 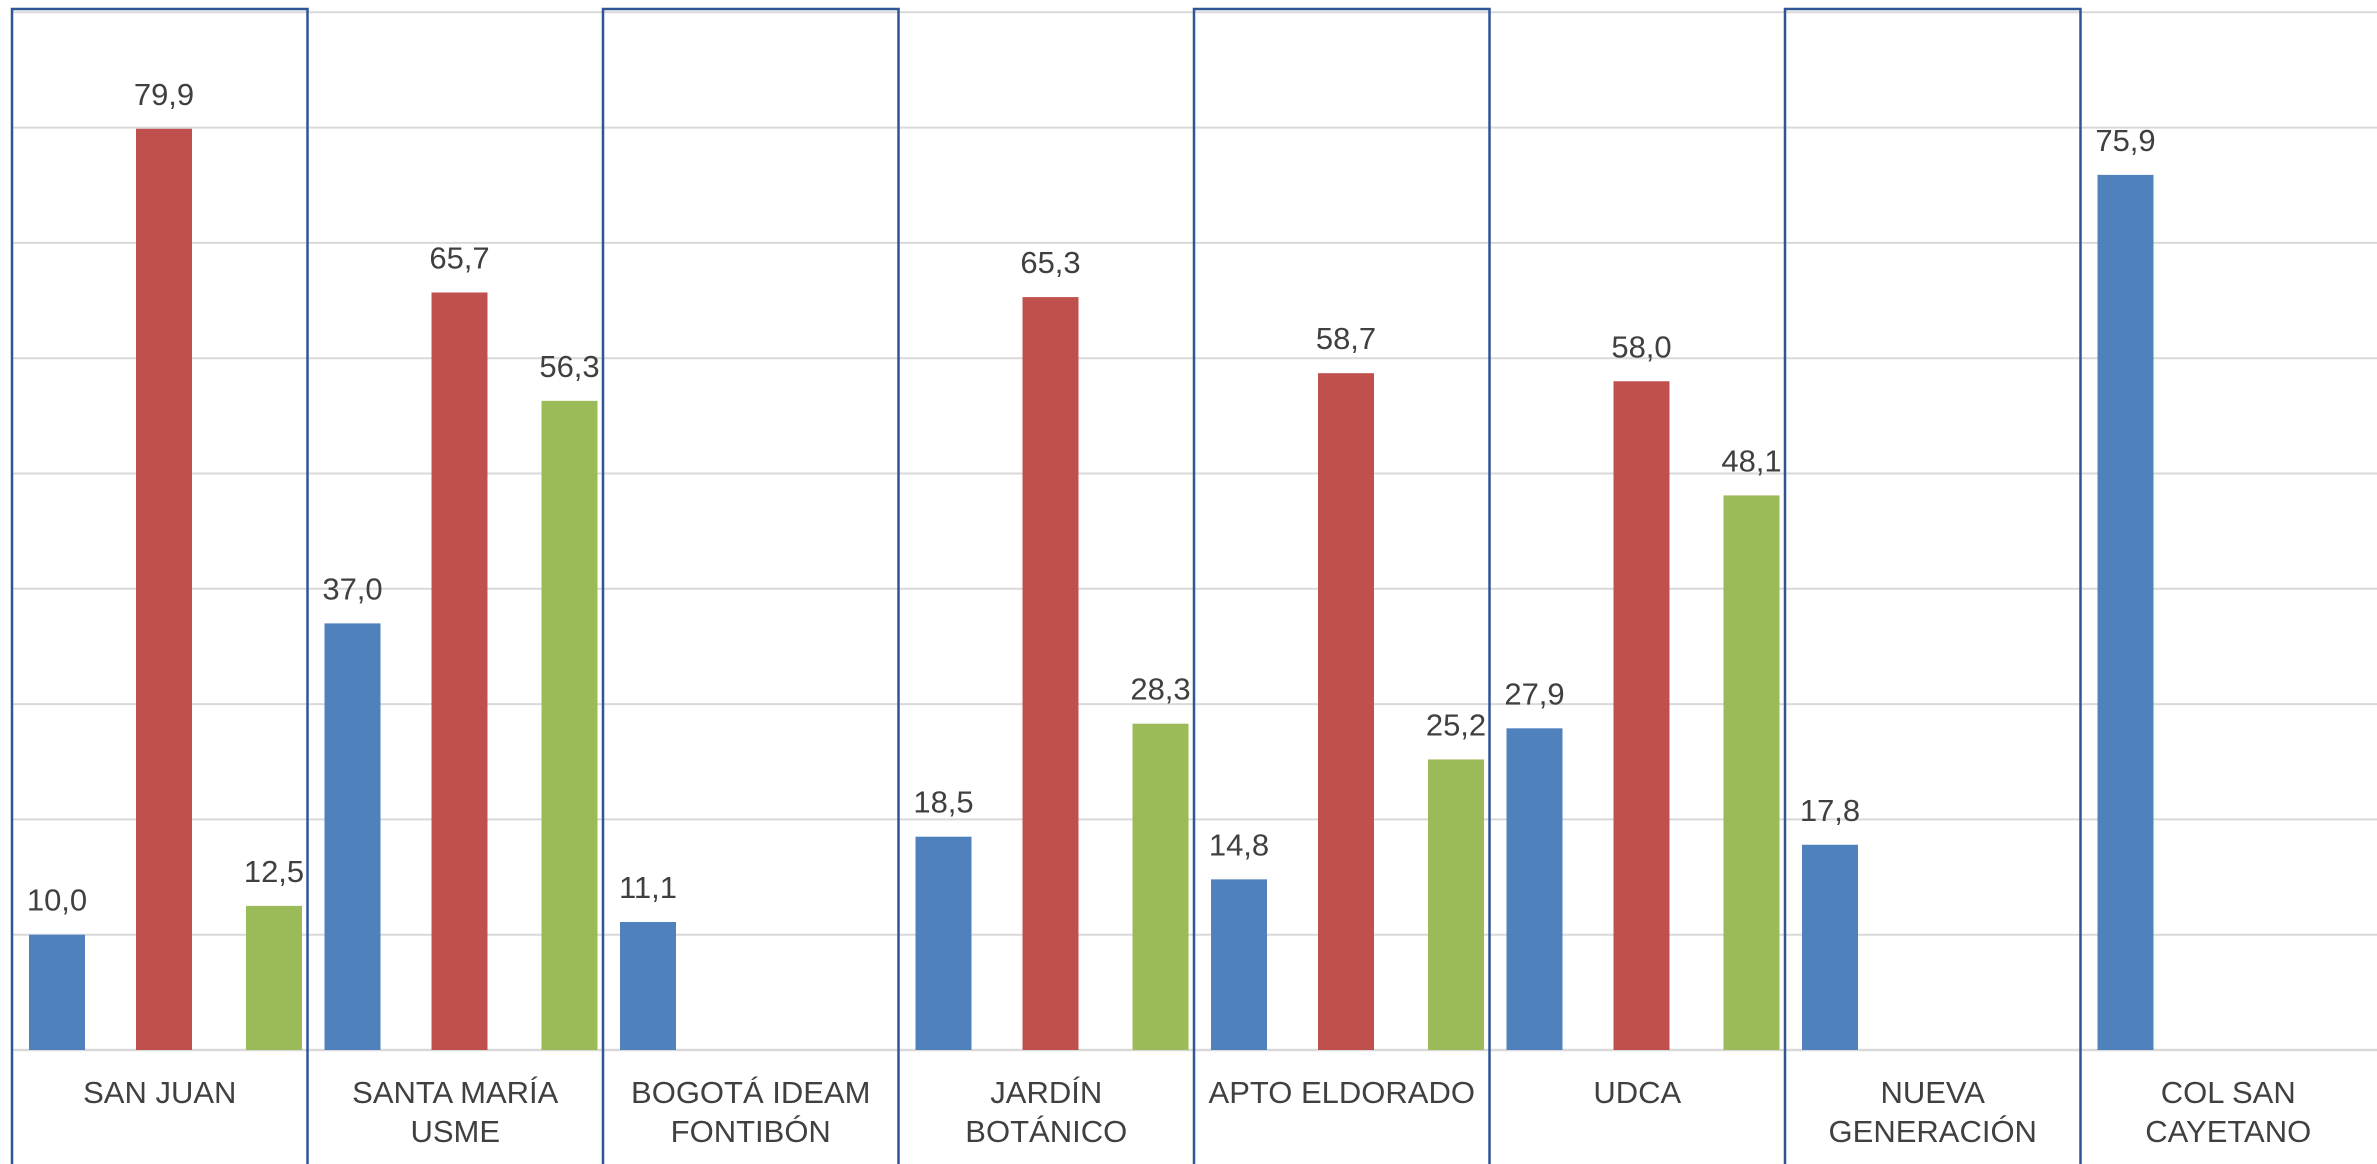 What do you see at coordinates (1046, 1112) in the screenshot?
I see `category-label: JARDÍN BOTÁNICO` at bounding box center [1046, 1112].